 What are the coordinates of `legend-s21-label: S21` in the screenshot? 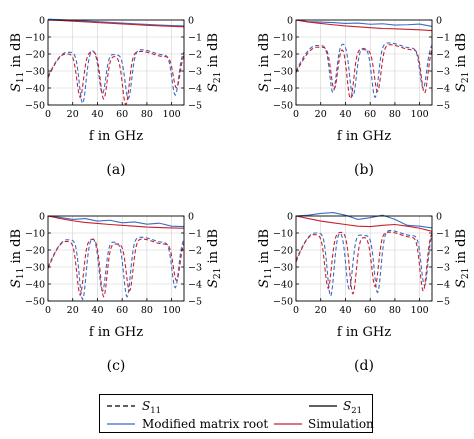 It's located at (352, 407).